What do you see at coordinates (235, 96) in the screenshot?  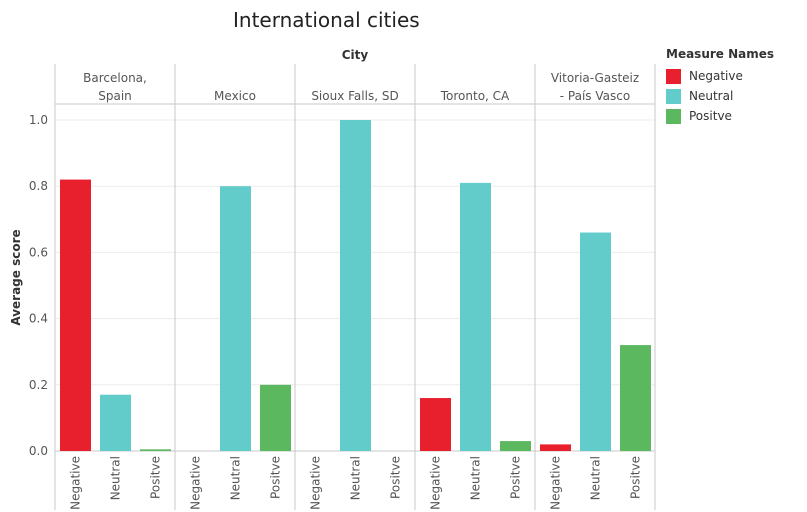 I see `city-header: Mexico` at bounding box center [235, 96].